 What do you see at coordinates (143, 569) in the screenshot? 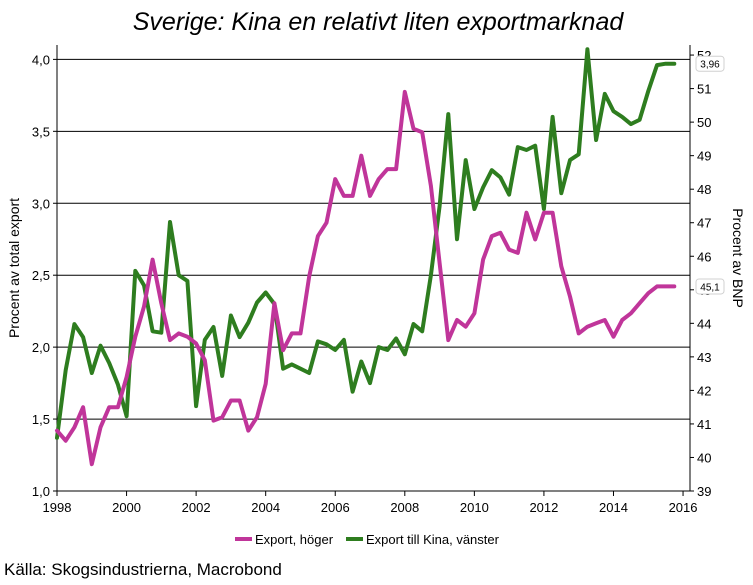
I see `source-note: Källa: Skogsindustrierna, Macrobond` at bounding box center [143, 569].